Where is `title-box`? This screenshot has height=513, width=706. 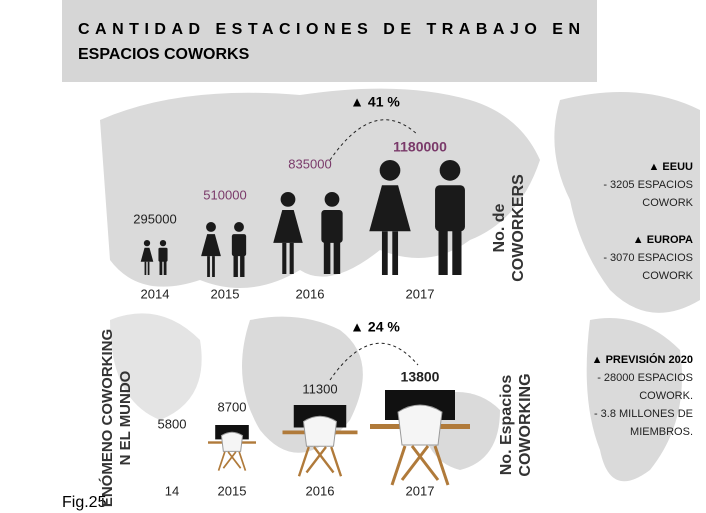
title-box is located at coordinates (329, 41).